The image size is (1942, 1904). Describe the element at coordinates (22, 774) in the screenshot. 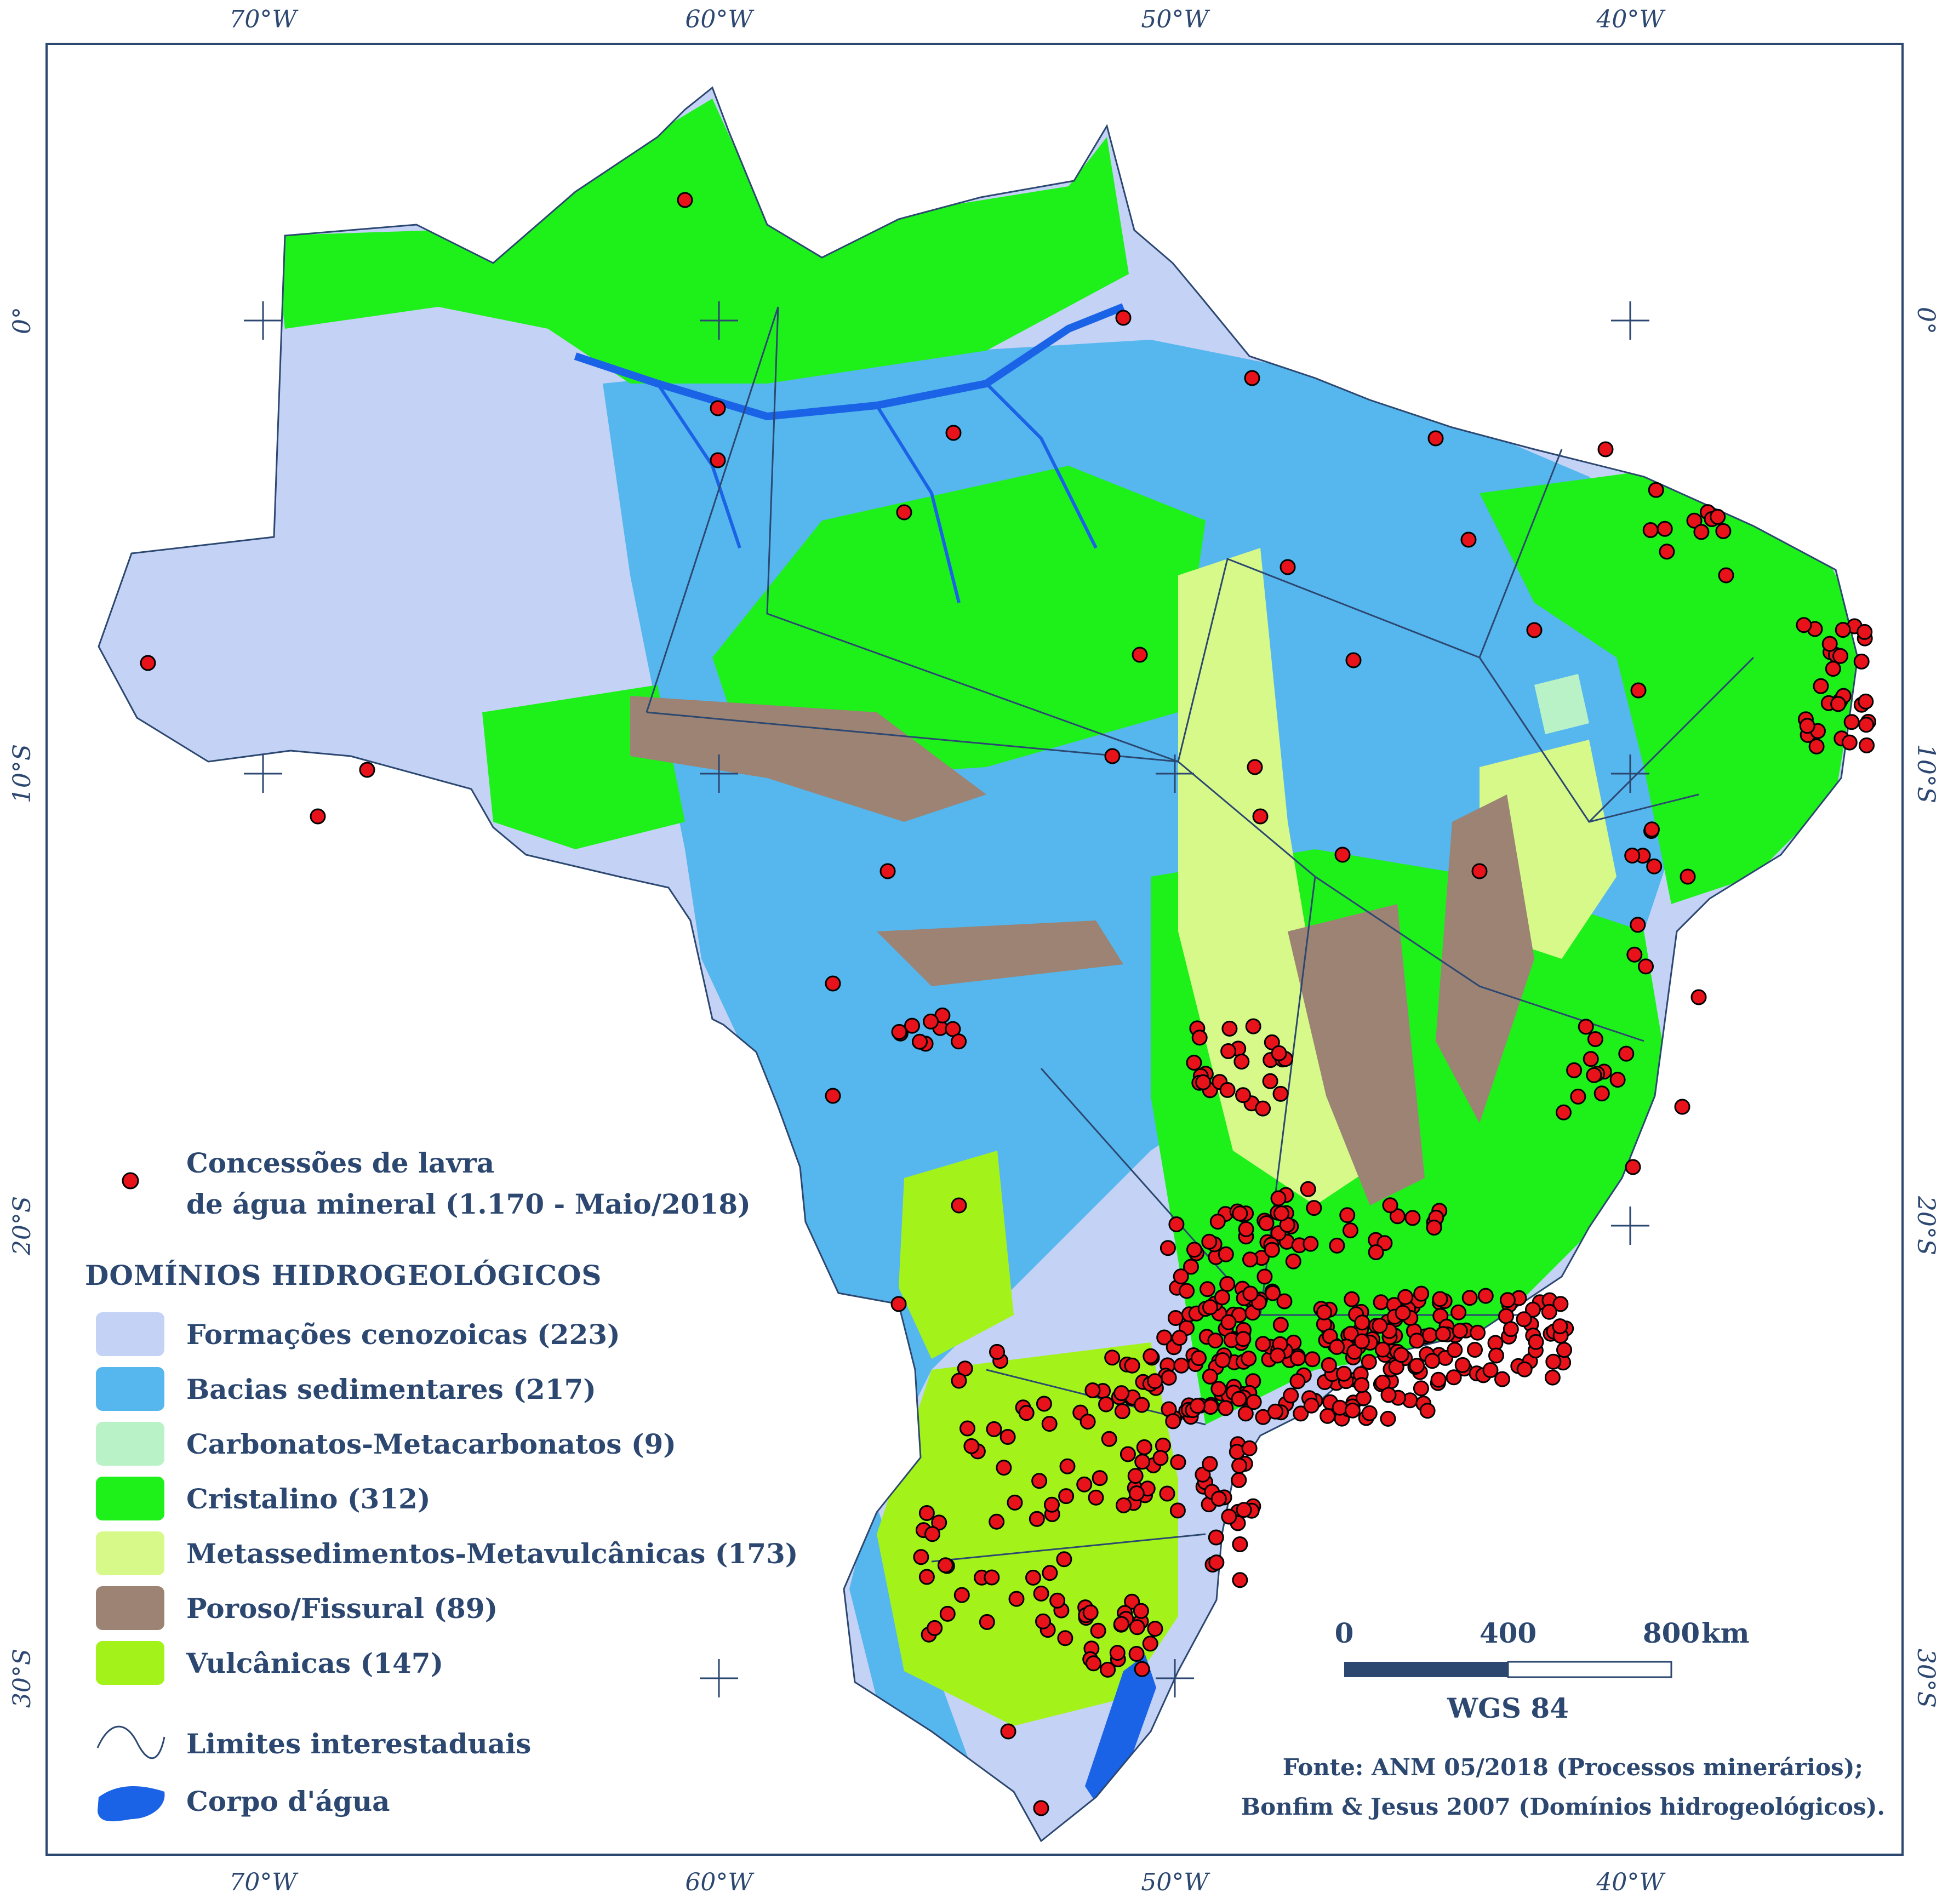

I see `coord-left-10s: 10°S` at that location.